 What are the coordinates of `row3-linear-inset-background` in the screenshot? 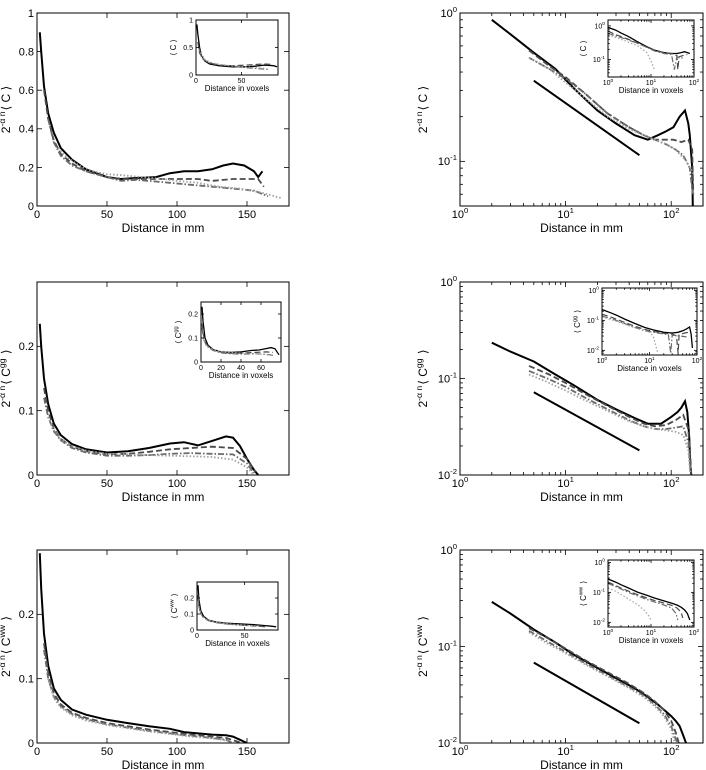 It's located at (237, 606).